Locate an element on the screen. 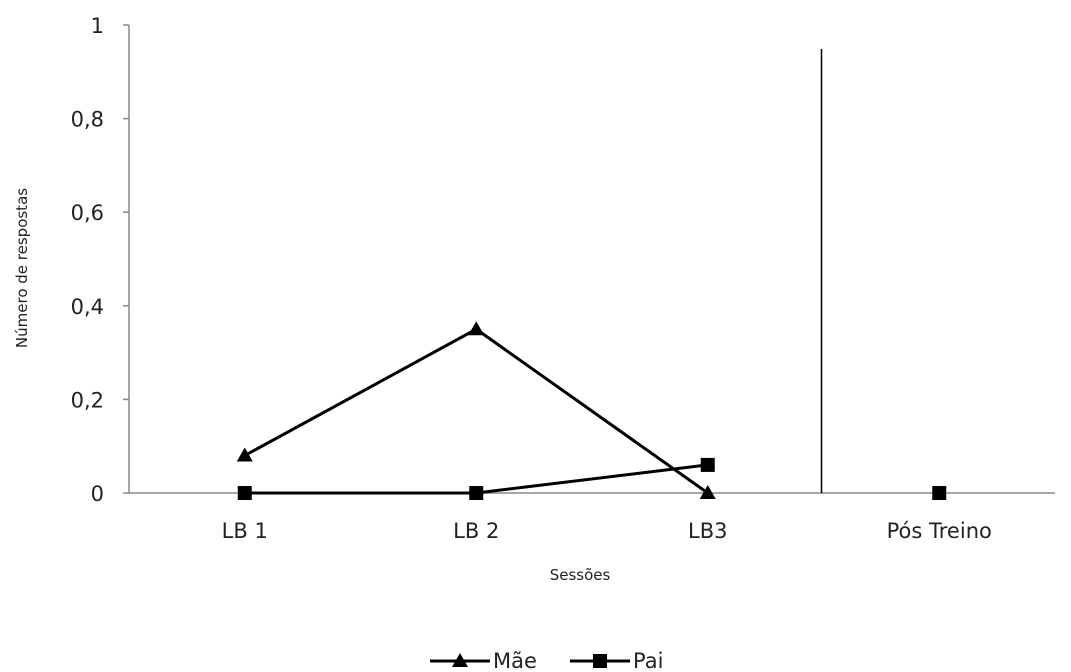 The height and width of the screenshot is (672, 1071). y-tick-label: 0,8 is located at coordinates (87, 120).